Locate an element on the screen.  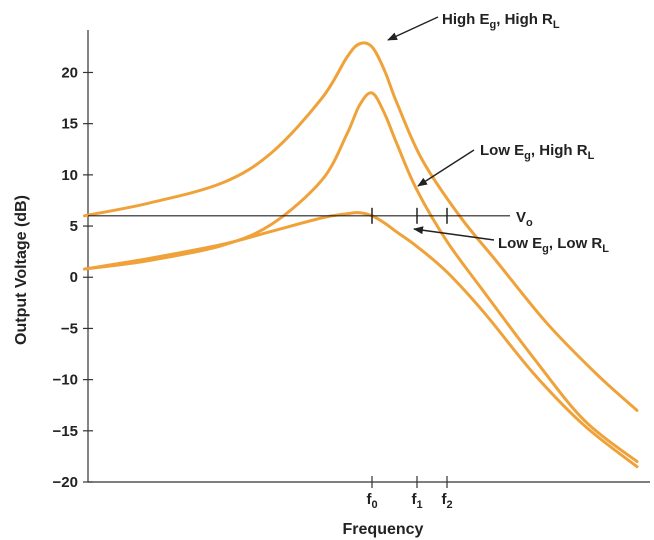
x-axis-title: Frequency is located at coordinates (383, 529).